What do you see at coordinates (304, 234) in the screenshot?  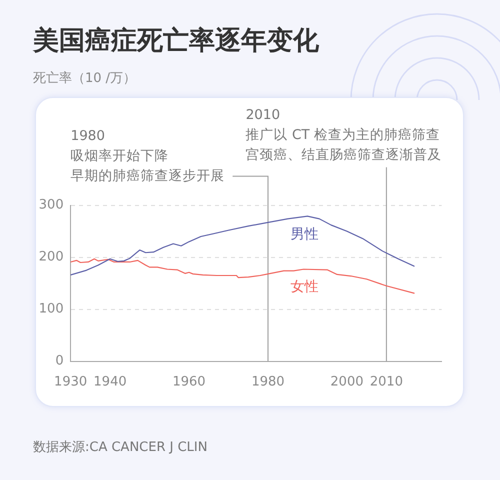 I see `series-label: 男性` at bounding box center [304, 234].